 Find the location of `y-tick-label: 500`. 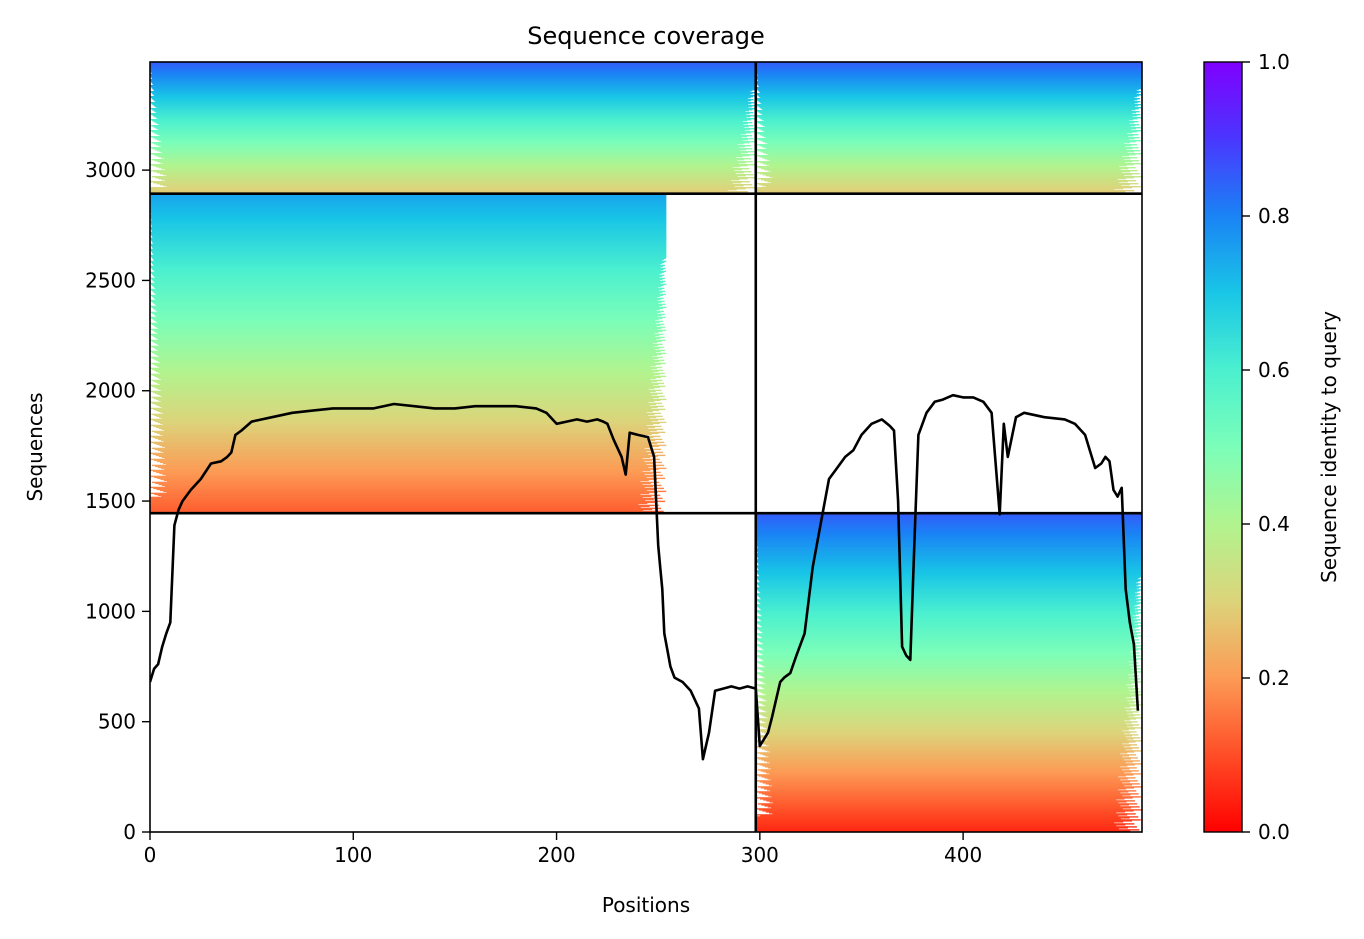

y-tick-label: 500 is located at coordinates (117, 722).